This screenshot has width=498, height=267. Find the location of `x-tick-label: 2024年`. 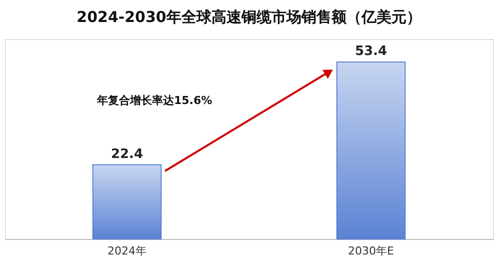

x-tick-label: 2024年 is located at coordinates (127, 251).